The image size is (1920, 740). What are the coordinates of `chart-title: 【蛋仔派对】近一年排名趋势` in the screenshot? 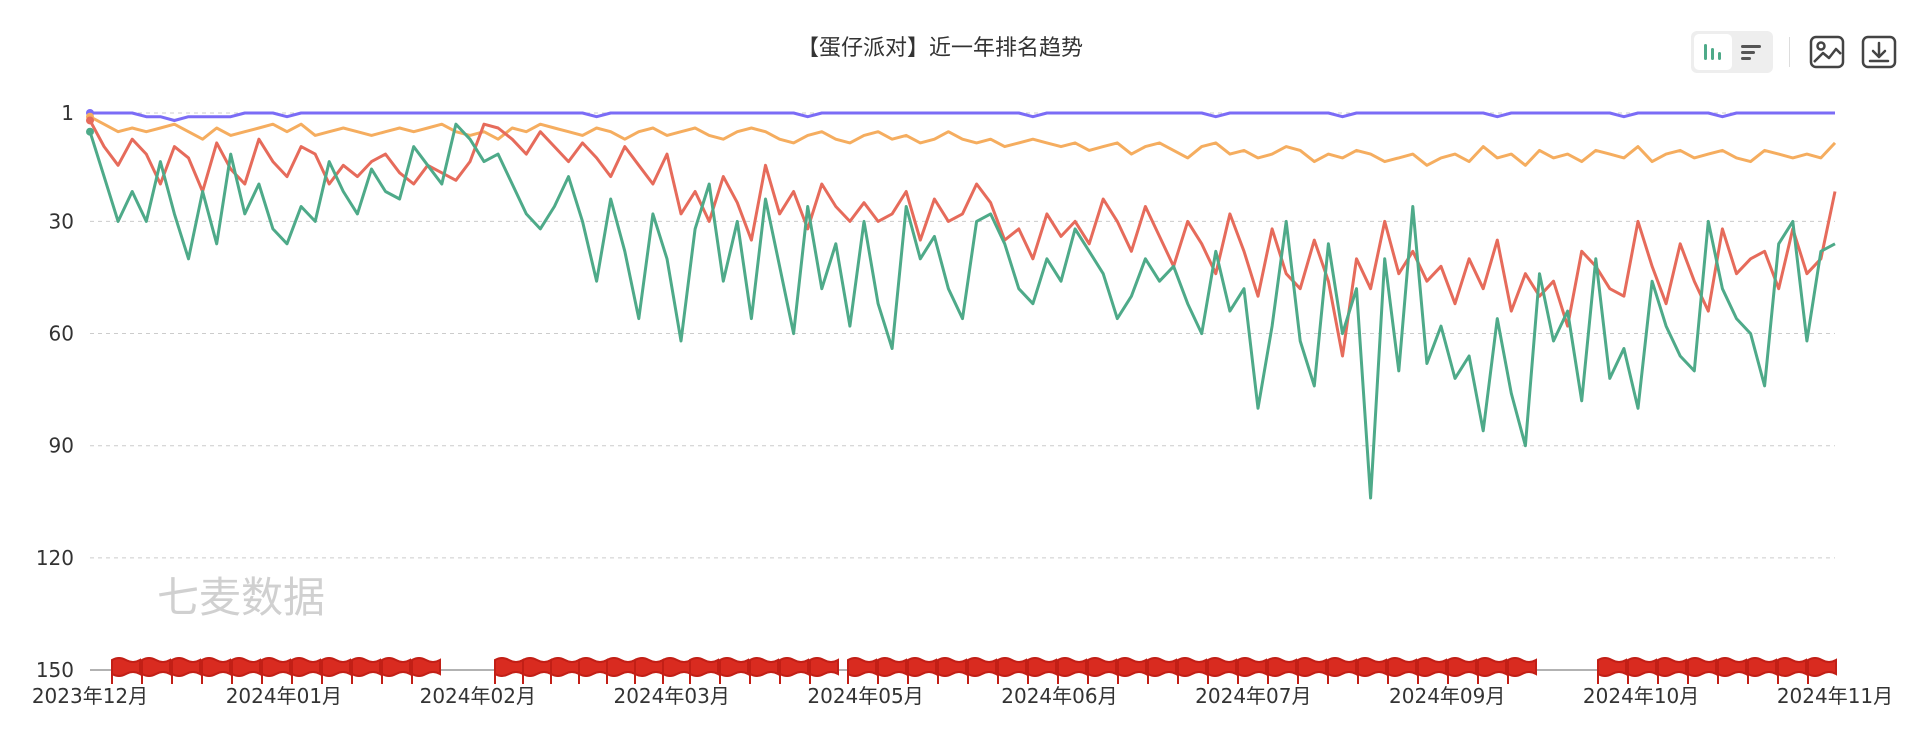 It's located at (939, 48).